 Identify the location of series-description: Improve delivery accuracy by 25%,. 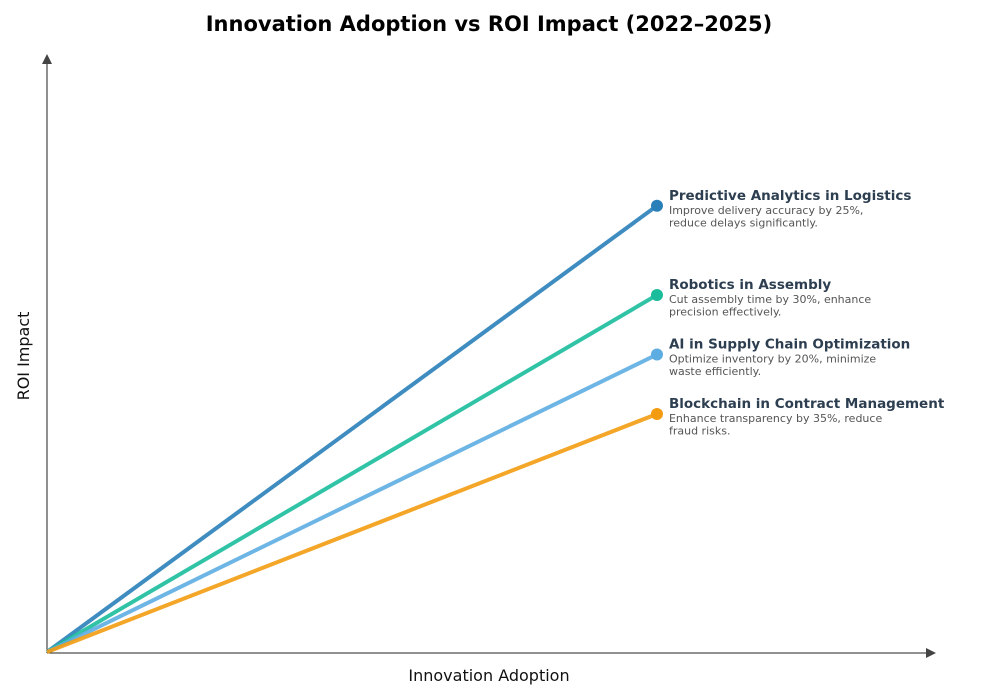
(766, 210).